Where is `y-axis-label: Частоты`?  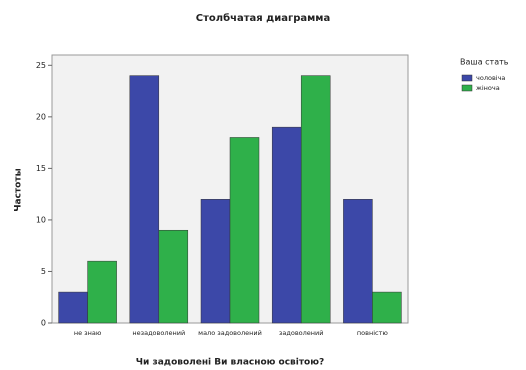
y-axis-label: Частоты is located at coordinates (19, 189).